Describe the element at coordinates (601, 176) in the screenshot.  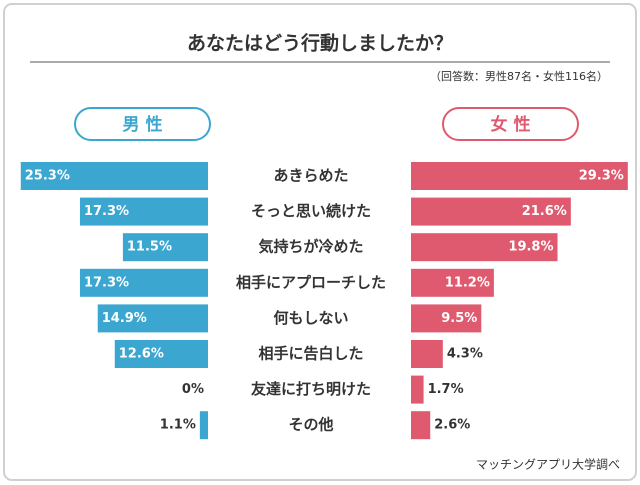
I see `value-label: 29.3%` at that location.